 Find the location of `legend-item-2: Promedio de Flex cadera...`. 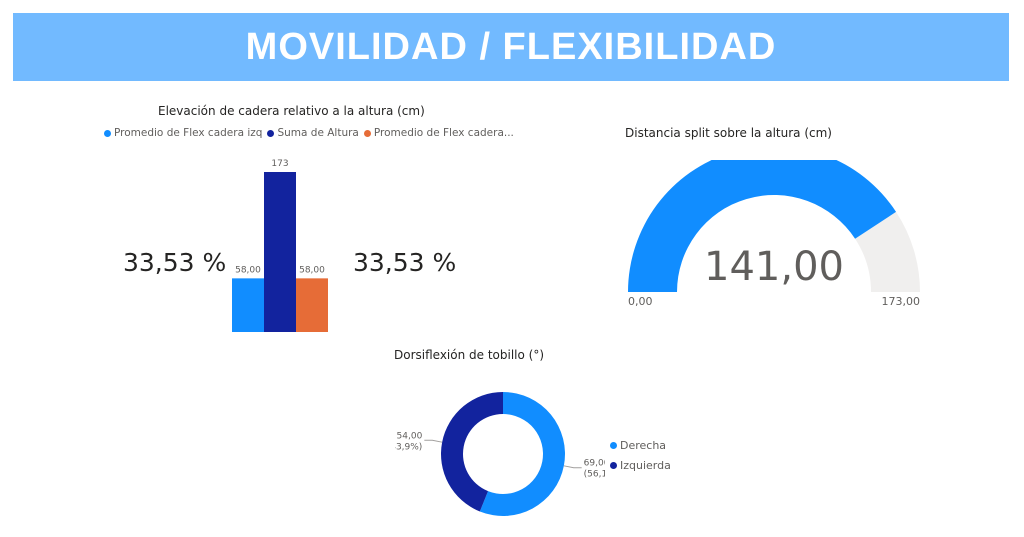

legend-item-2: Promedio de Flex cadera... is located at coordinates (438, 133).